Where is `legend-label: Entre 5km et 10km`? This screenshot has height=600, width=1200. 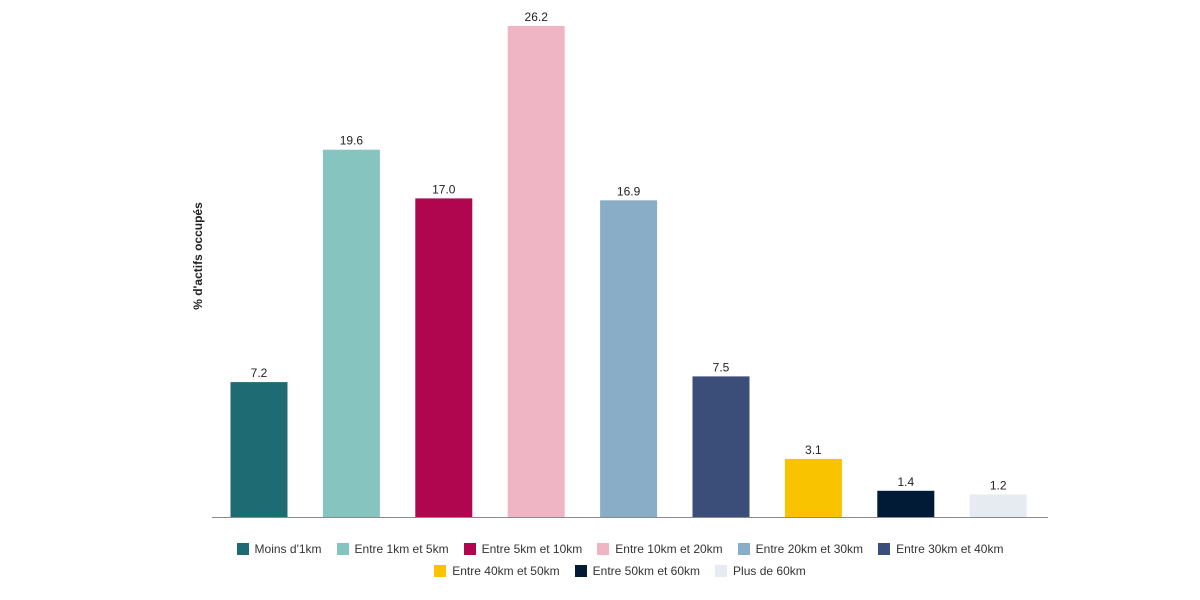 legend-label: Entre 5km et 10km is located at coordinates (532, 549).